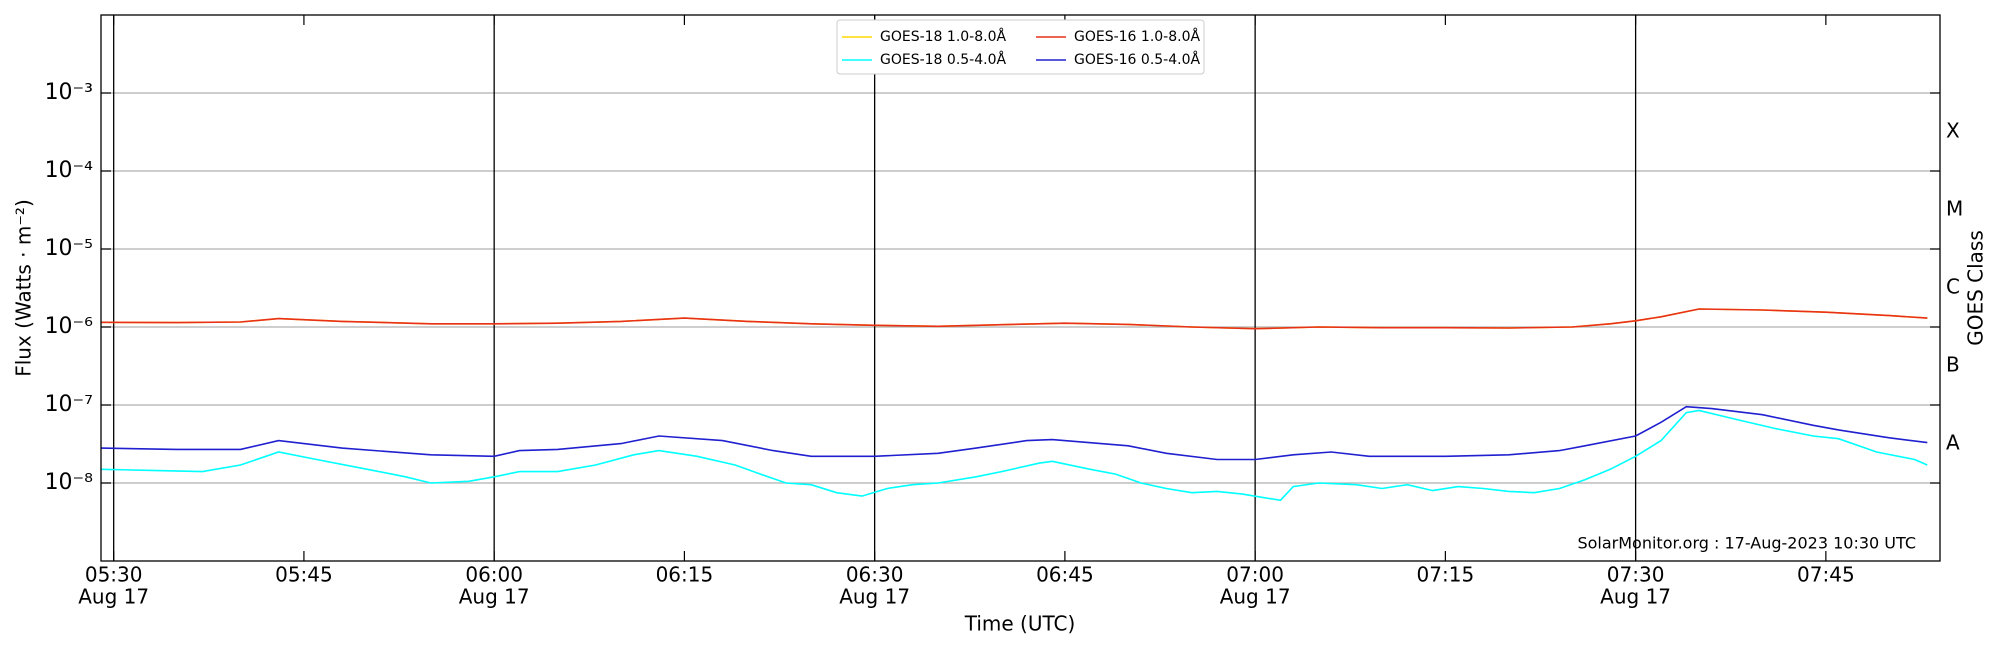 The width and height of the screenshot is (2000, 650). I want to click on x-tick-label: 07:00, so click(1255, 575).